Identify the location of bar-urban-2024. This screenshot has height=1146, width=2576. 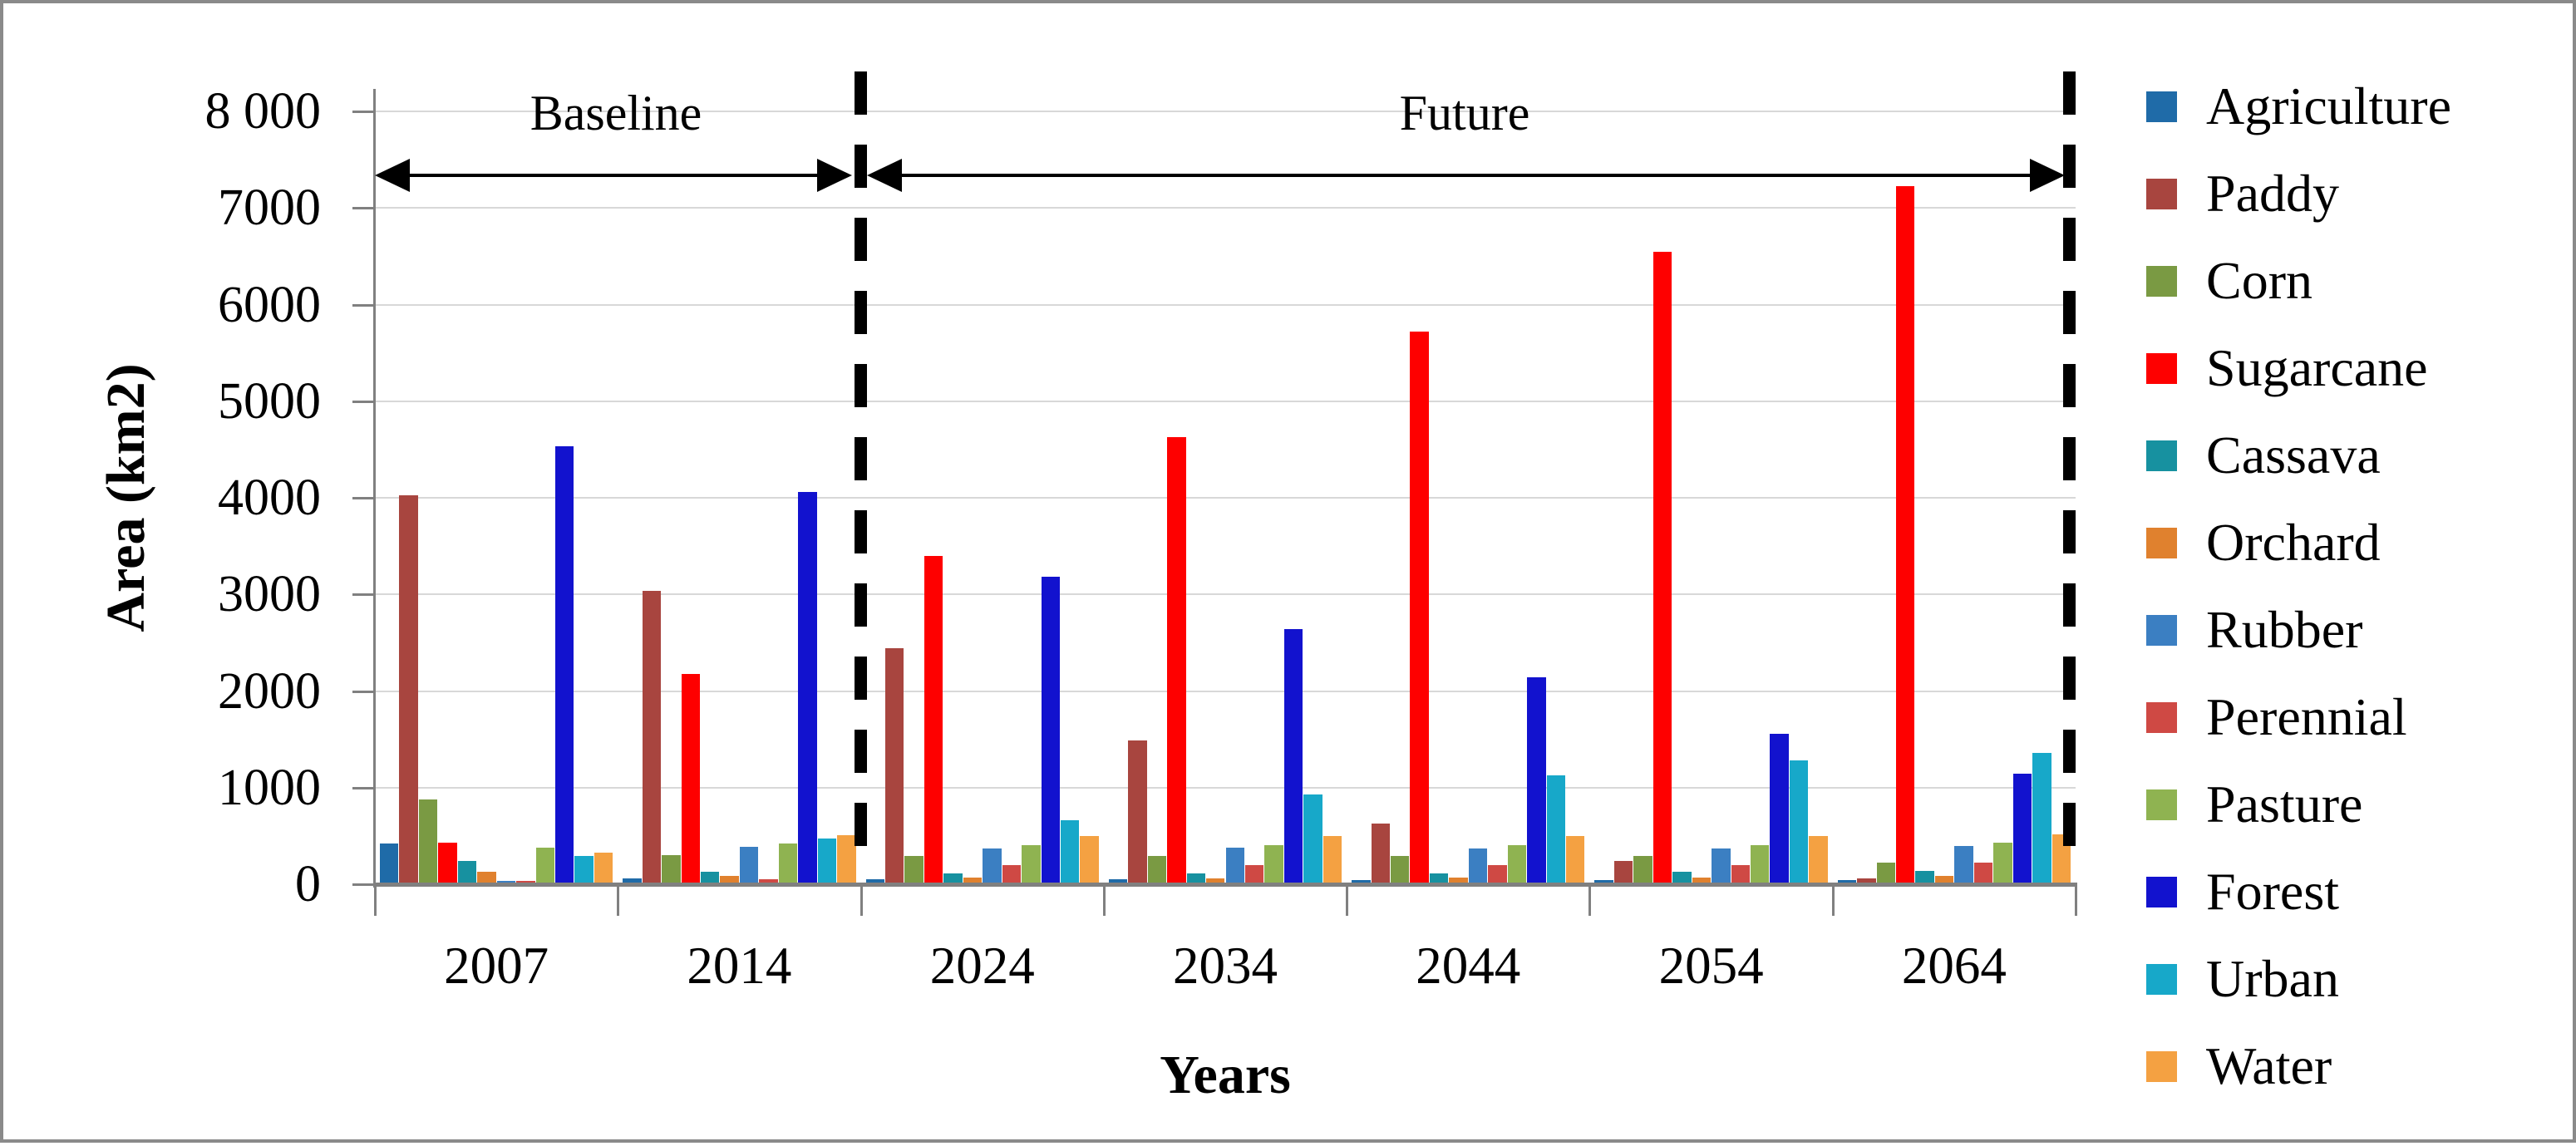
(1070, 852).